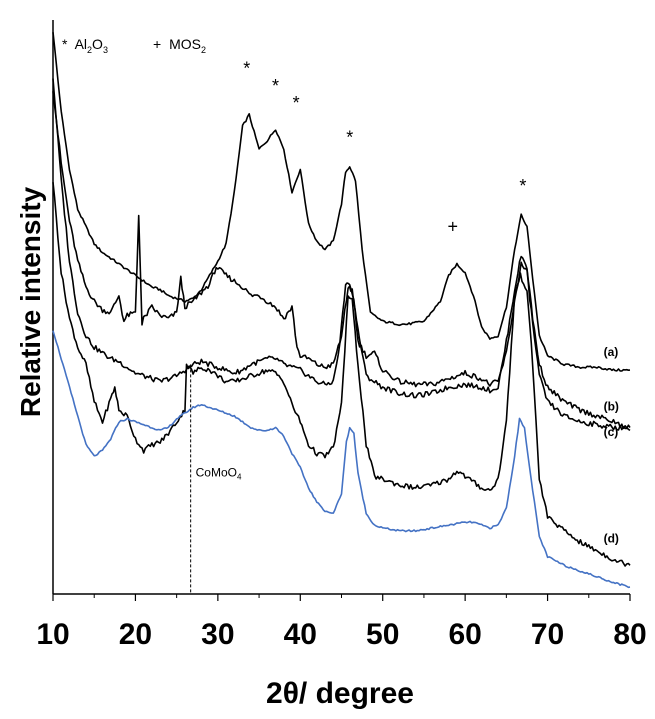 This screenshot has height=719, width=655. I want to click on x-tick-label: 30, so click(217, 634).